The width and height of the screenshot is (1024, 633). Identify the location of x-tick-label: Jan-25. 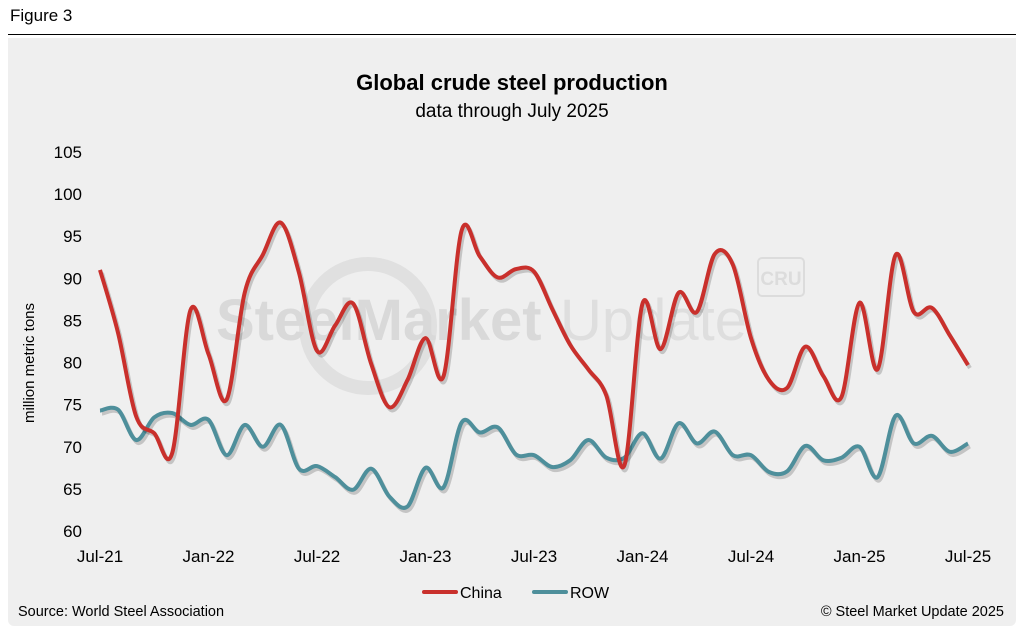
(860, 556).